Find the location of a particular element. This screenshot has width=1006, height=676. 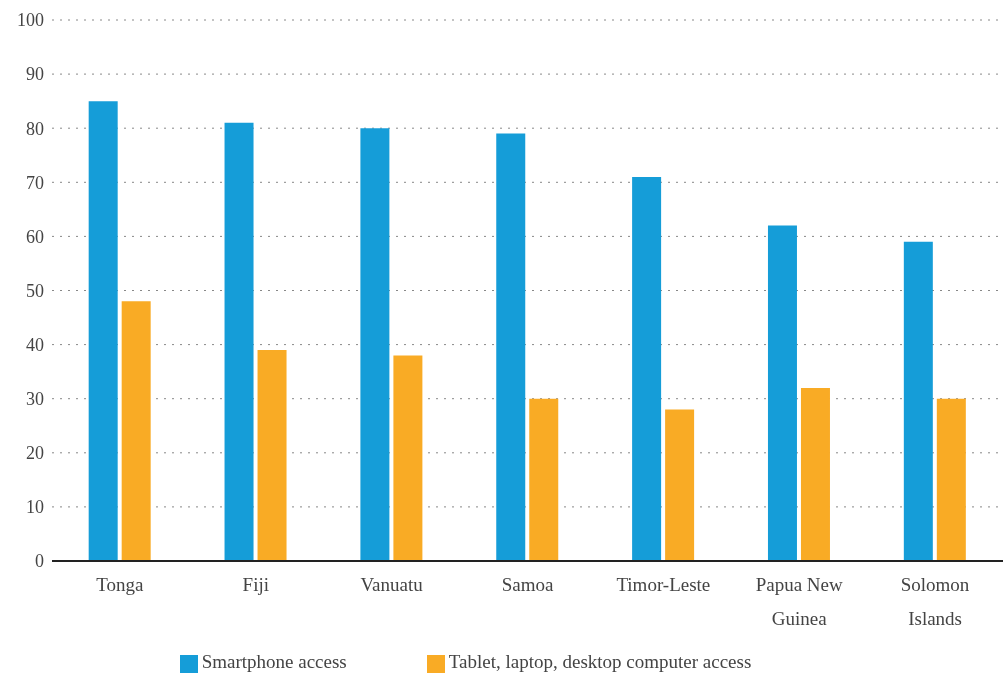

y-tick-label: 90 is located at coordinates (35, 74).